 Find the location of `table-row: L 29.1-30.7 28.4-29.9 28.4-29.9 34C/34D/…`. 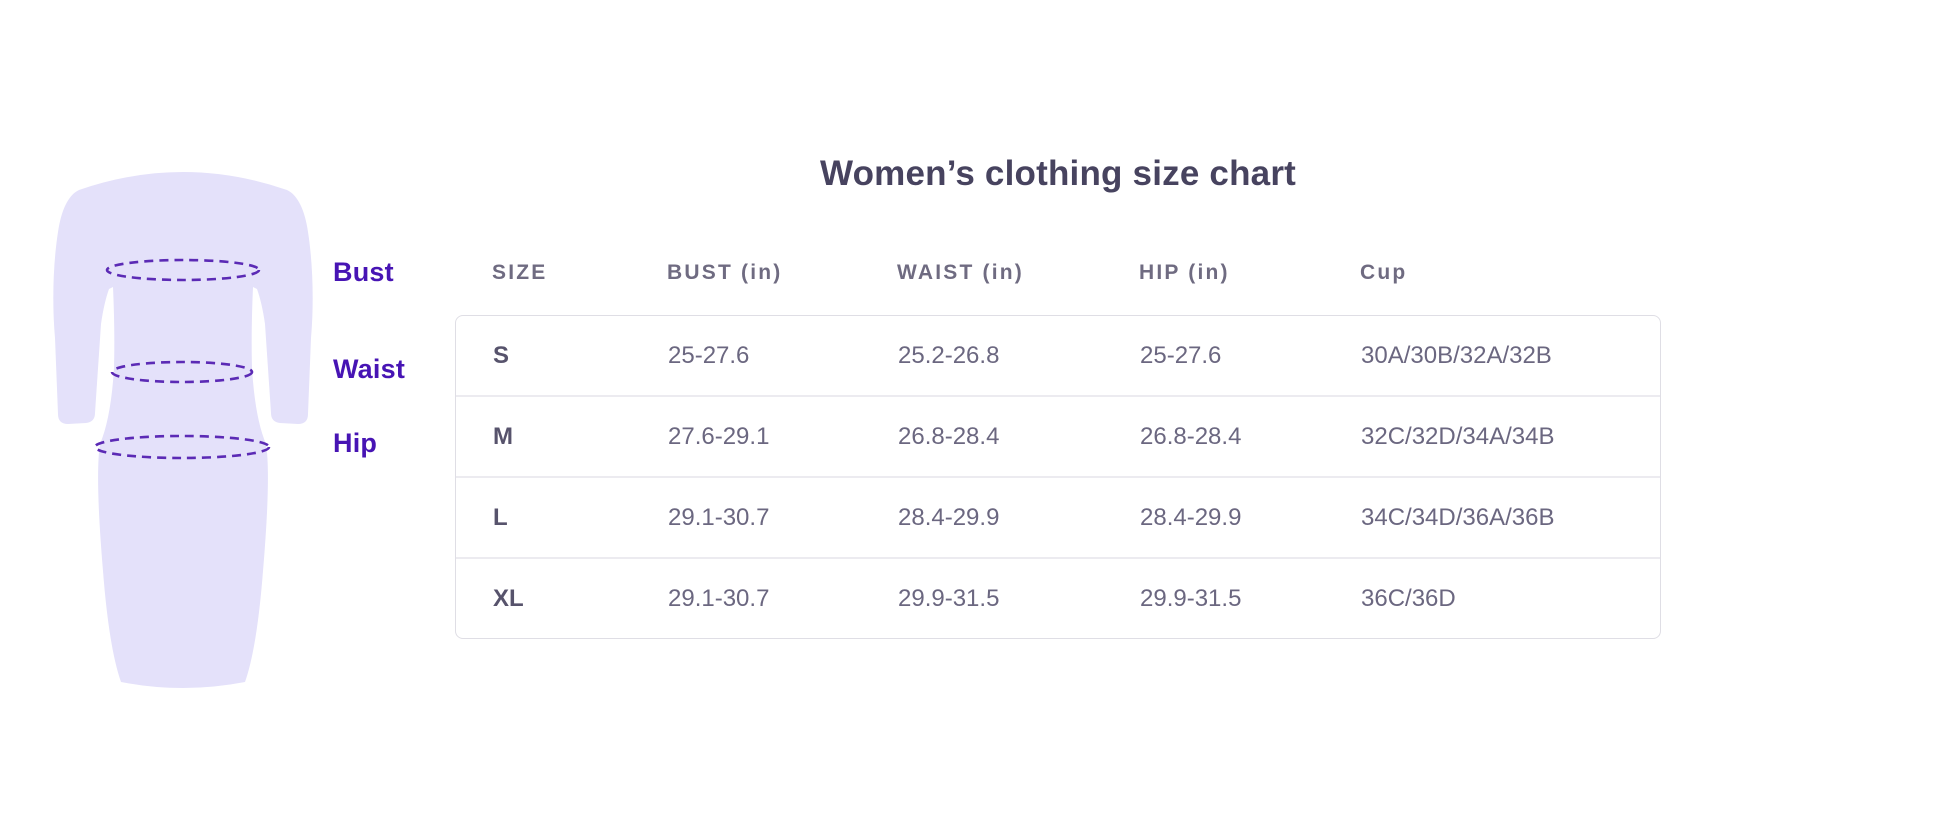

table-row: L 29.1-30.7 28.4-29.9 28.4-29.9 34C/34D/… is located at coordinates (1058, 516).